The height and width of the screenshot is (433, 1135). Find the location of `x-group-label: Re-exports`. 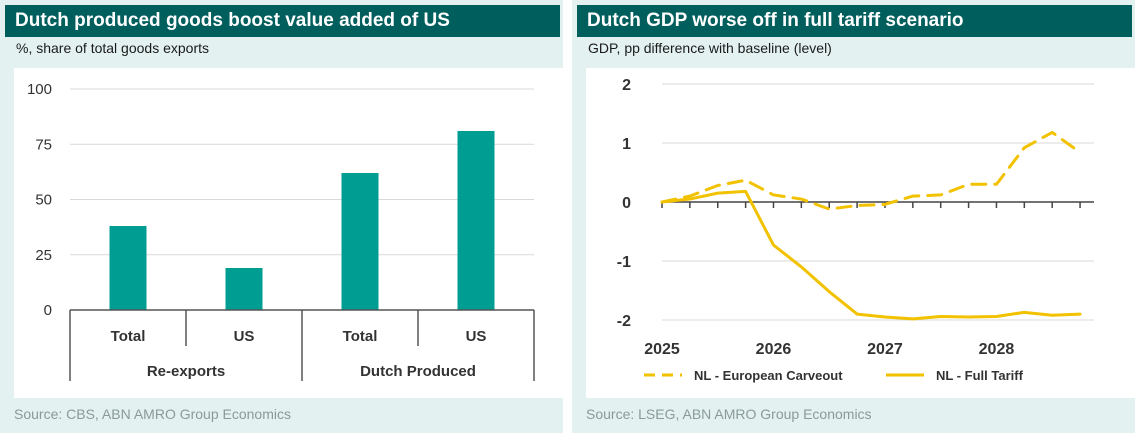

x-group-label: Re-exports is located at coordinates (186, 371).